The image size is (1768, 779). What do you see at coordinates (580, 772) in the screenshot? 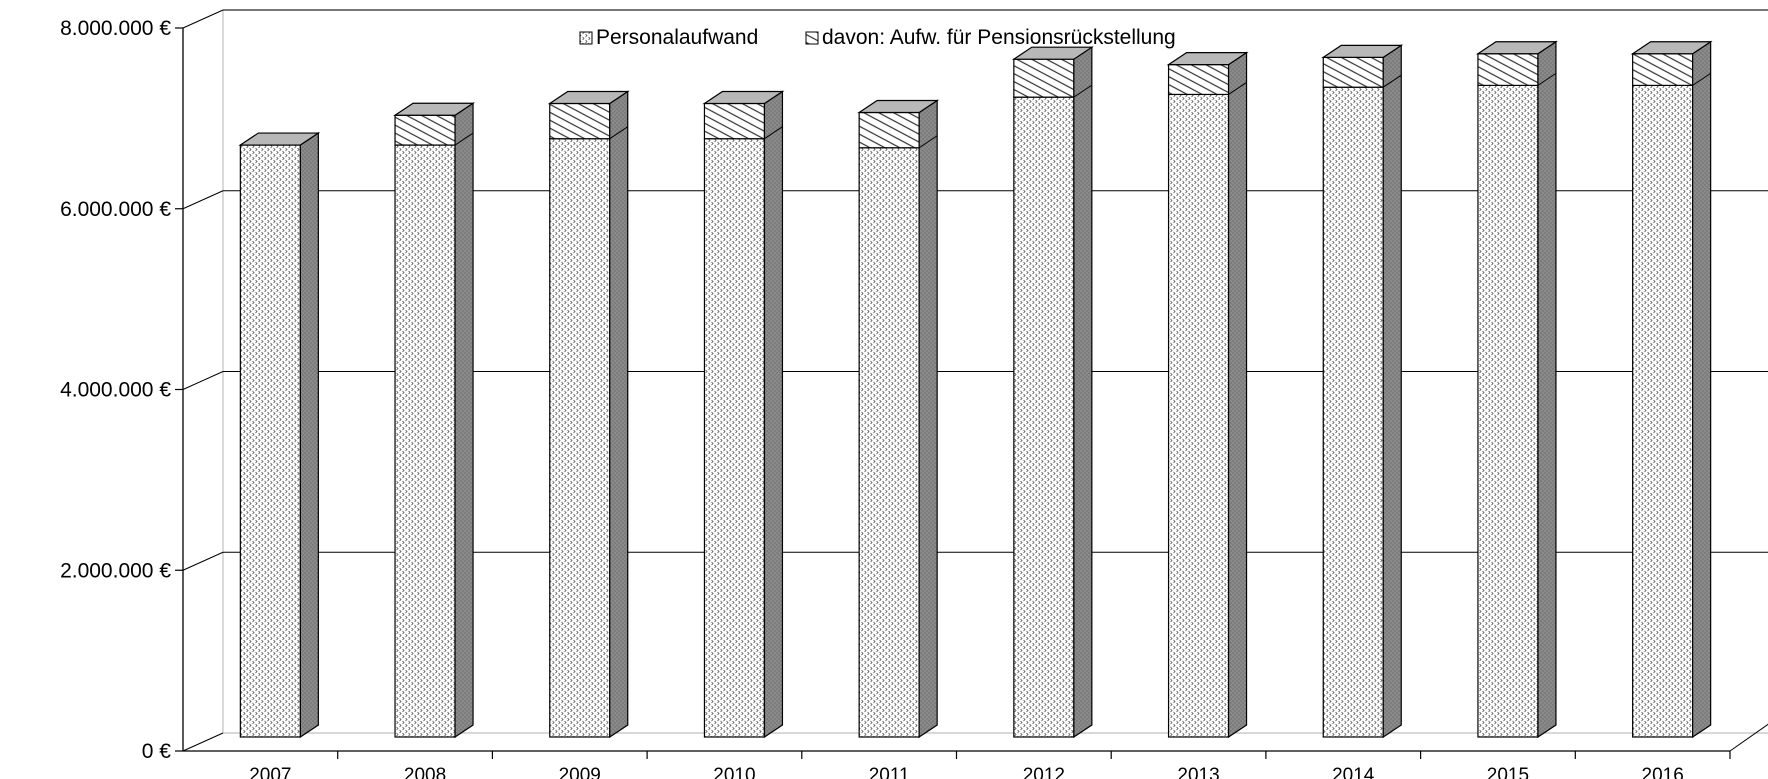
I see `x-tick-label: 2009` at bounding box center [580, 772].